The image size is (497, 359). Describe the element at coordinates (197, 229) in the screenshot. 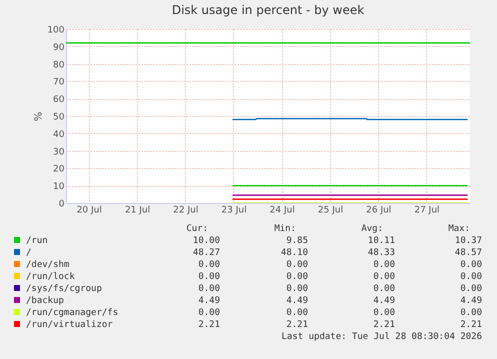

I see `text: Cur:` at that location.